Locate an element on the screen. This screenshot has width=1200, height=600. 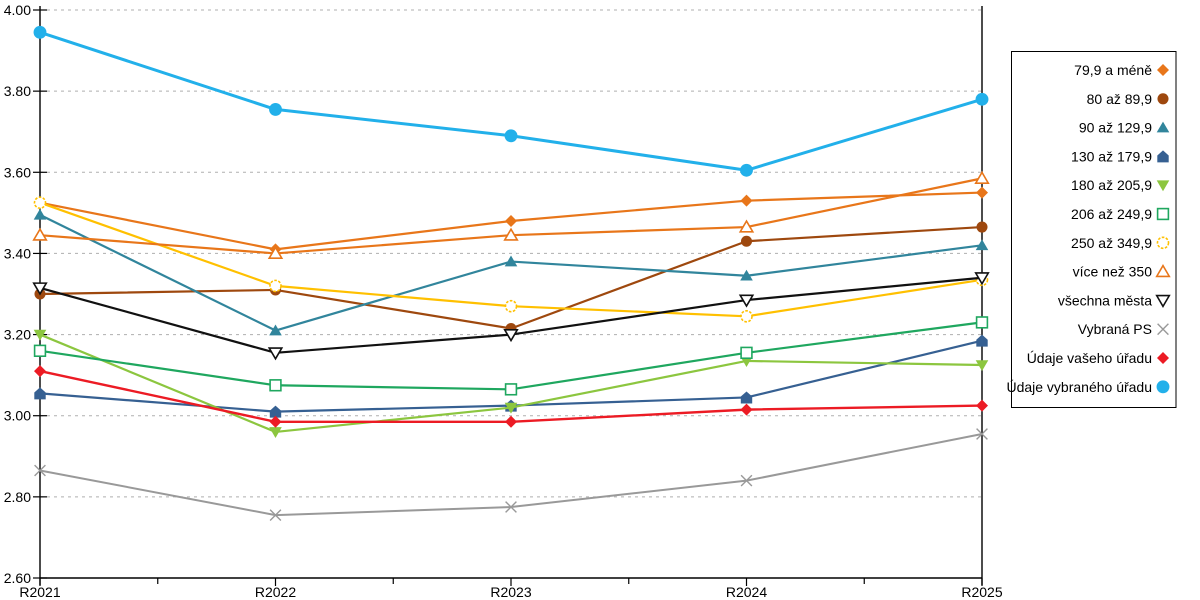
legend-item-90-az-129-9: 90 až 129,9 is located at coordinates (1124, 128).